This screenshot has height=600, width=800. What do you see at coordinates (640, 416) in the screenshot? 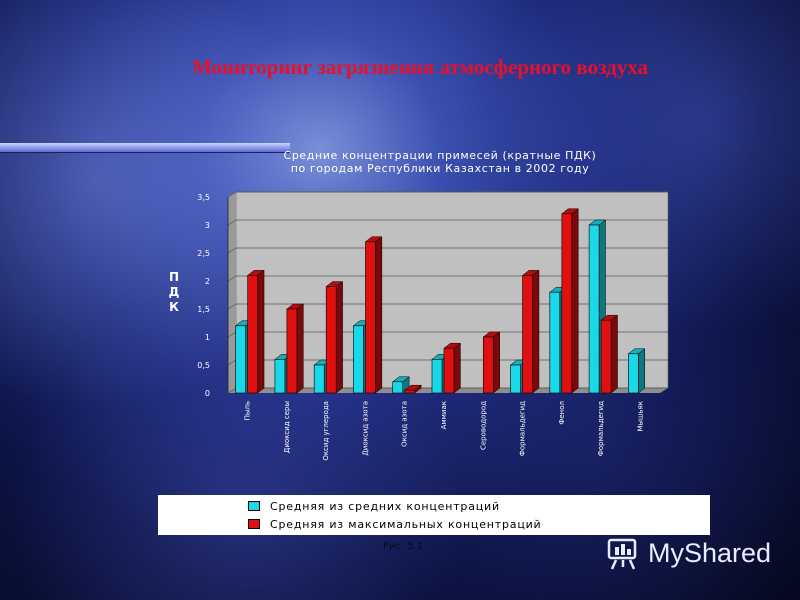
I see `x-tick-label: Мышьяк` at bounding box center [640, 416].